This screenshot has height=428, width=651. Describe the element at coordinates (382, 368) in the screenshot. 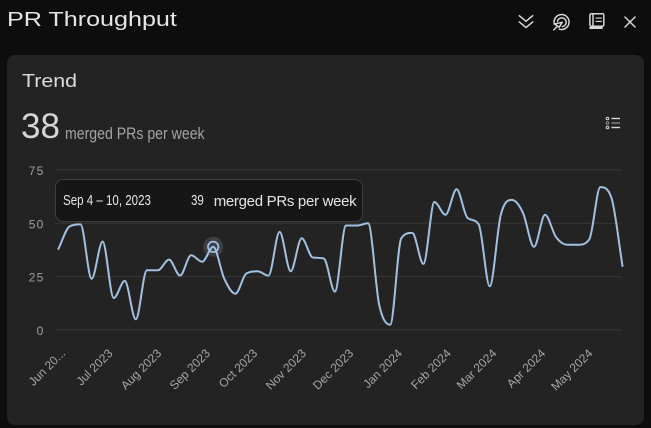

I see `svg-text: Jan 2024` at that location.